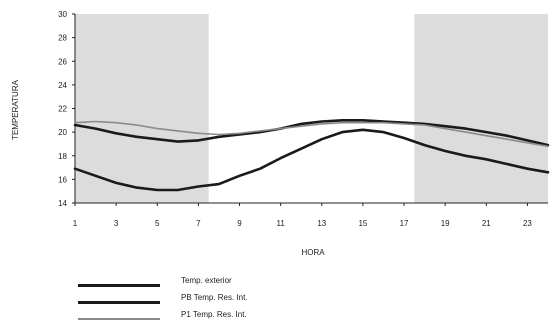  Describe the element at coordinates (75, 223) in the screenshot. I see `x-tick-label: 1` at that location.